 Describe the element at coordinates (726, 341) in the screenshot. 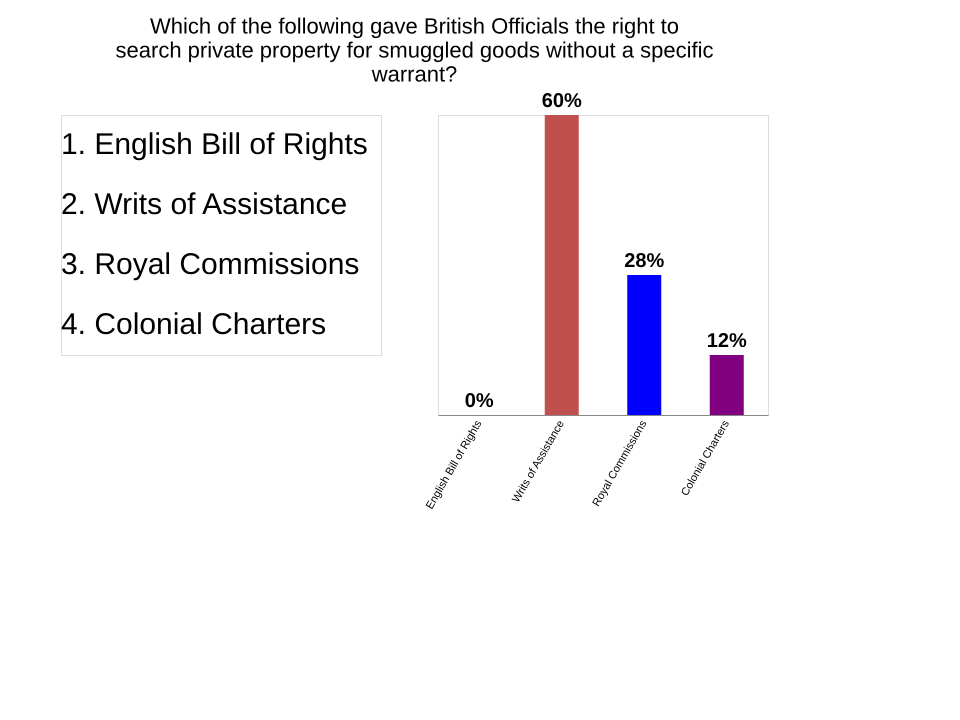

I see `data-label: 12%` at that location.